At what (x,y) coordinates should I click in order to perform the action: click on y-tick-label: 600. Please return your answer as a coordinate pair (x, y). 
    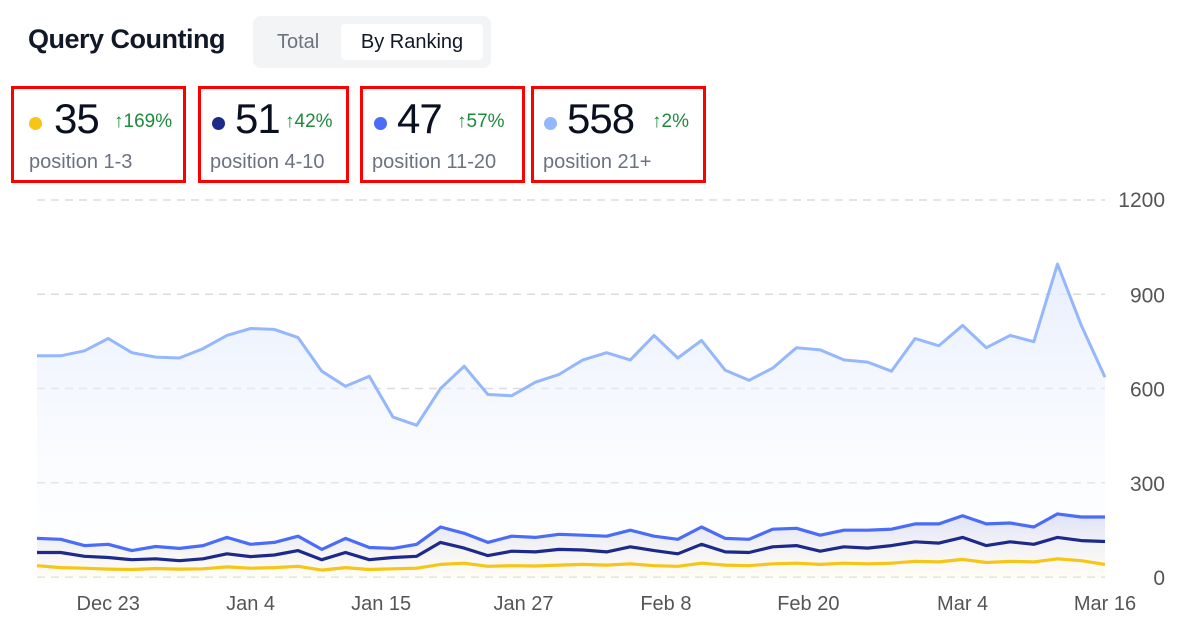
    Looking at the image, I should click on (1147, 390).